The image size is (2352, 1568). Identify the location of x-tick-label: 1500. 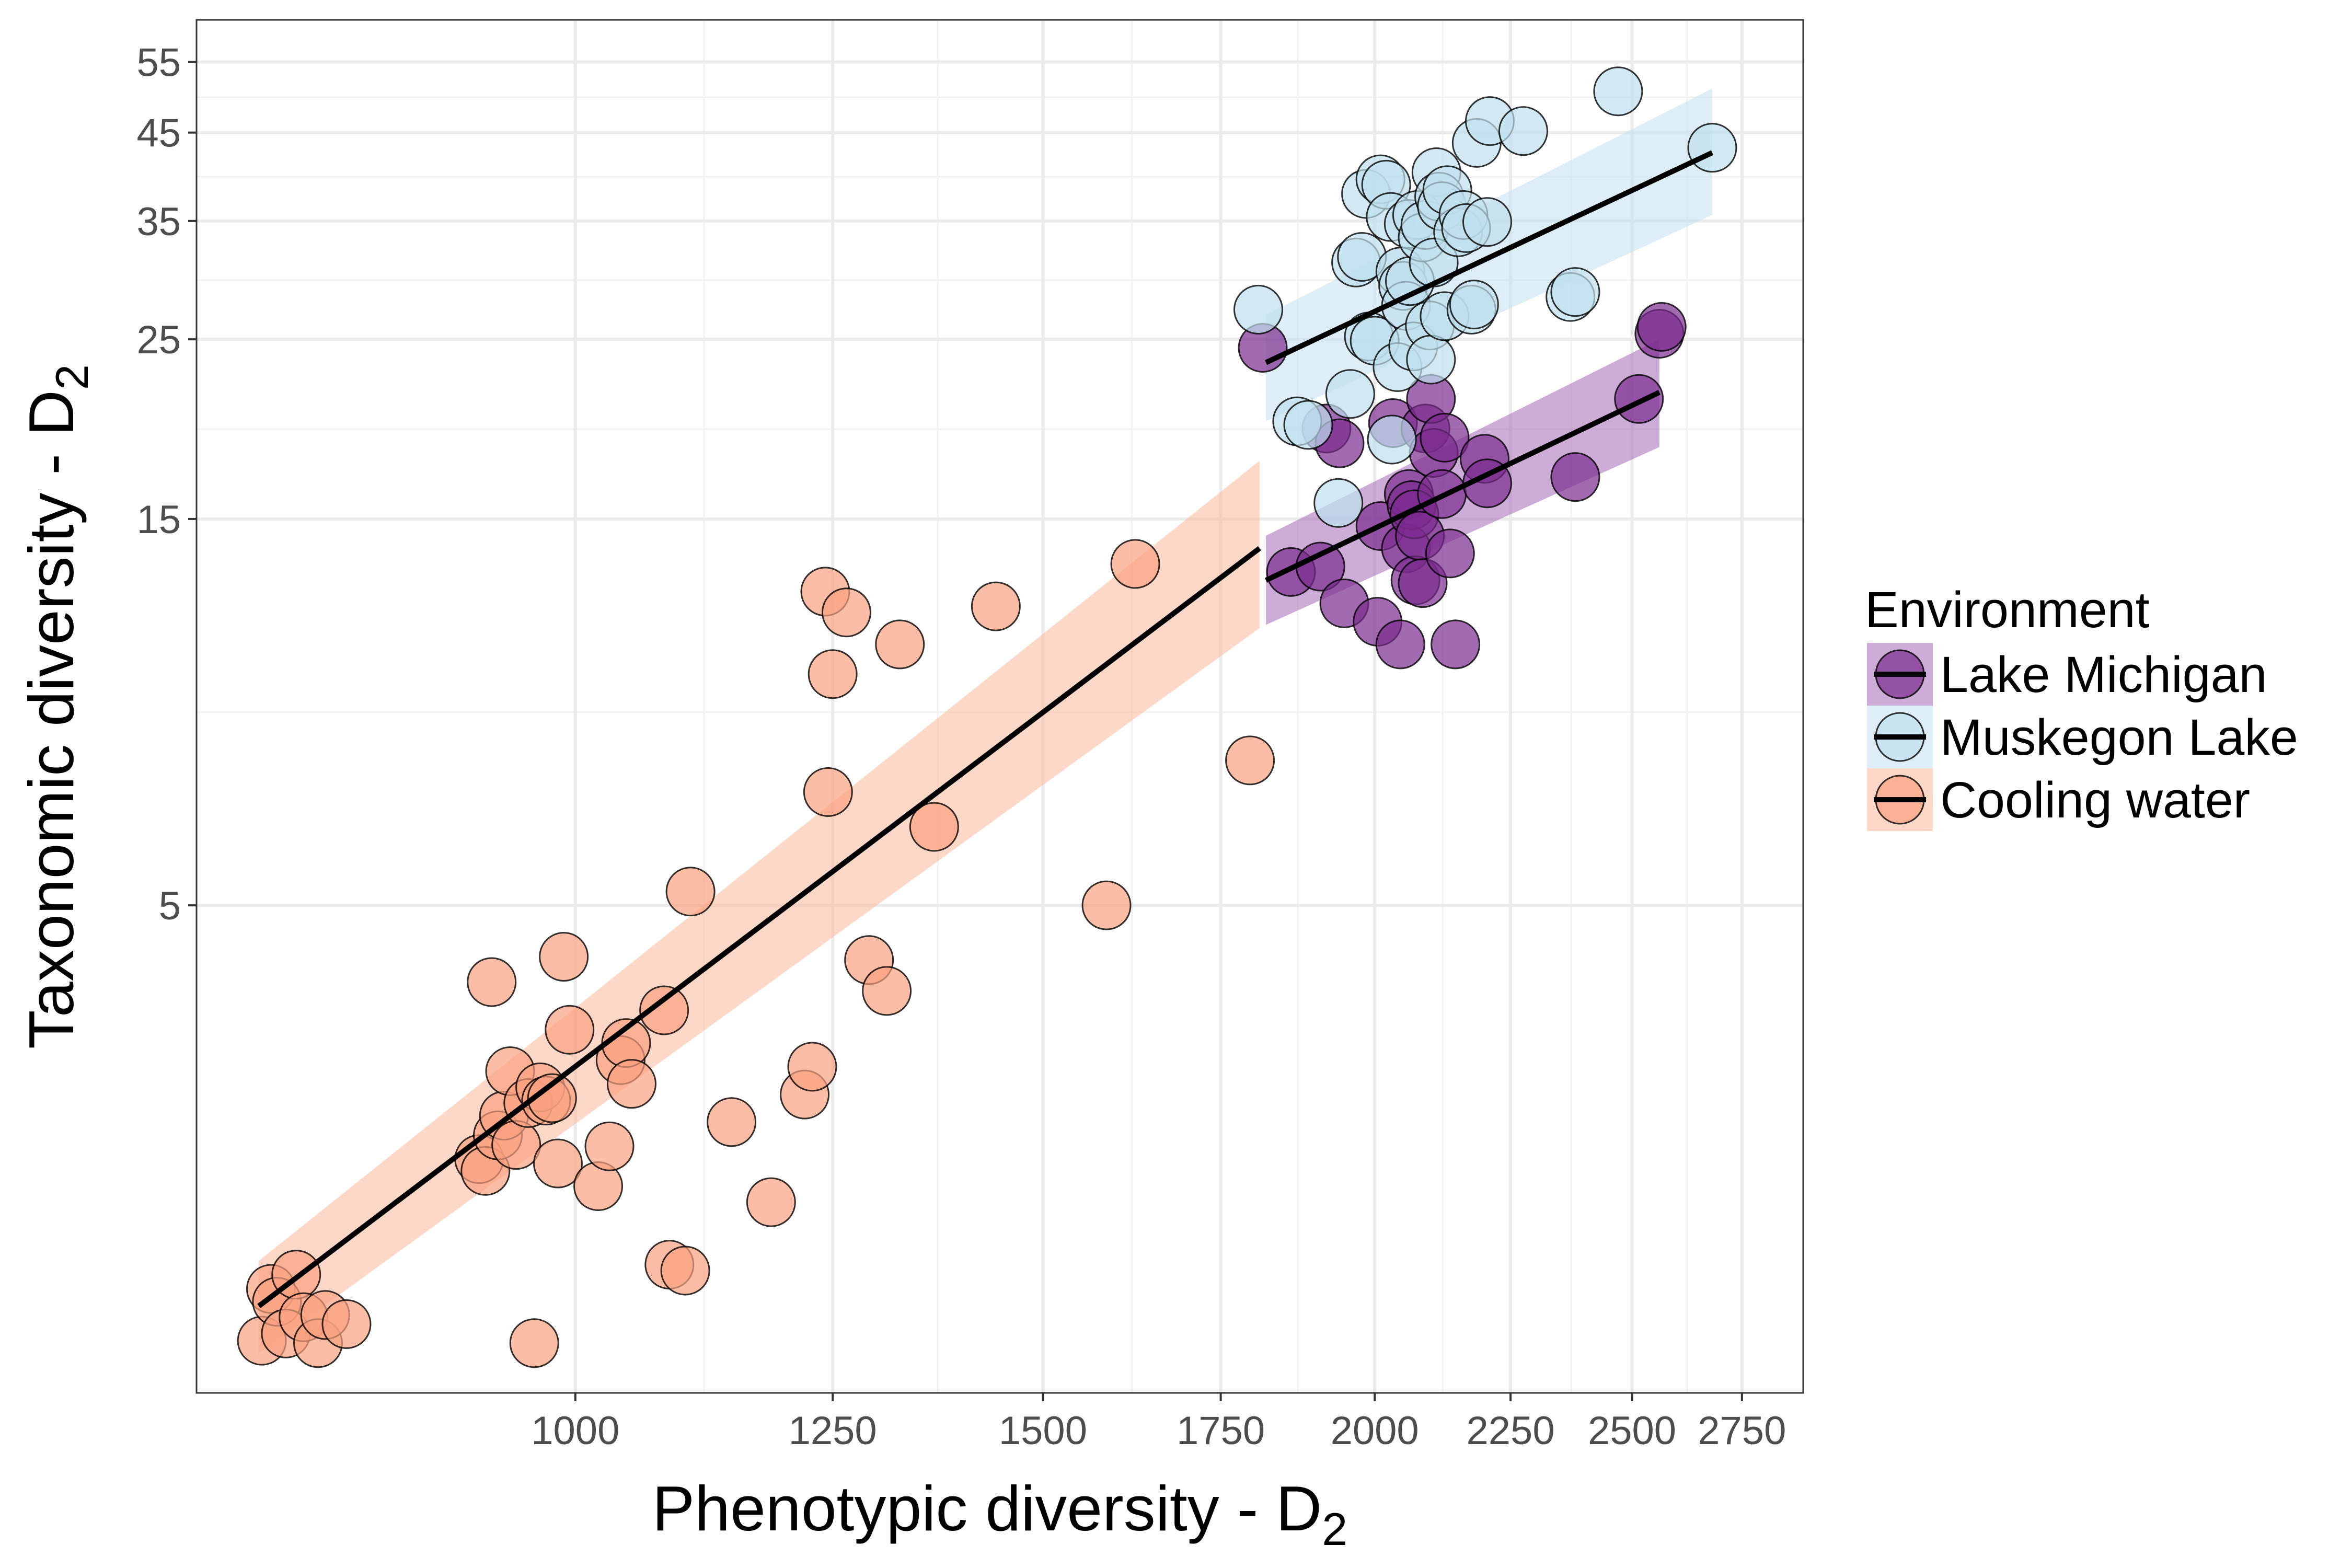
(1043, 1431).